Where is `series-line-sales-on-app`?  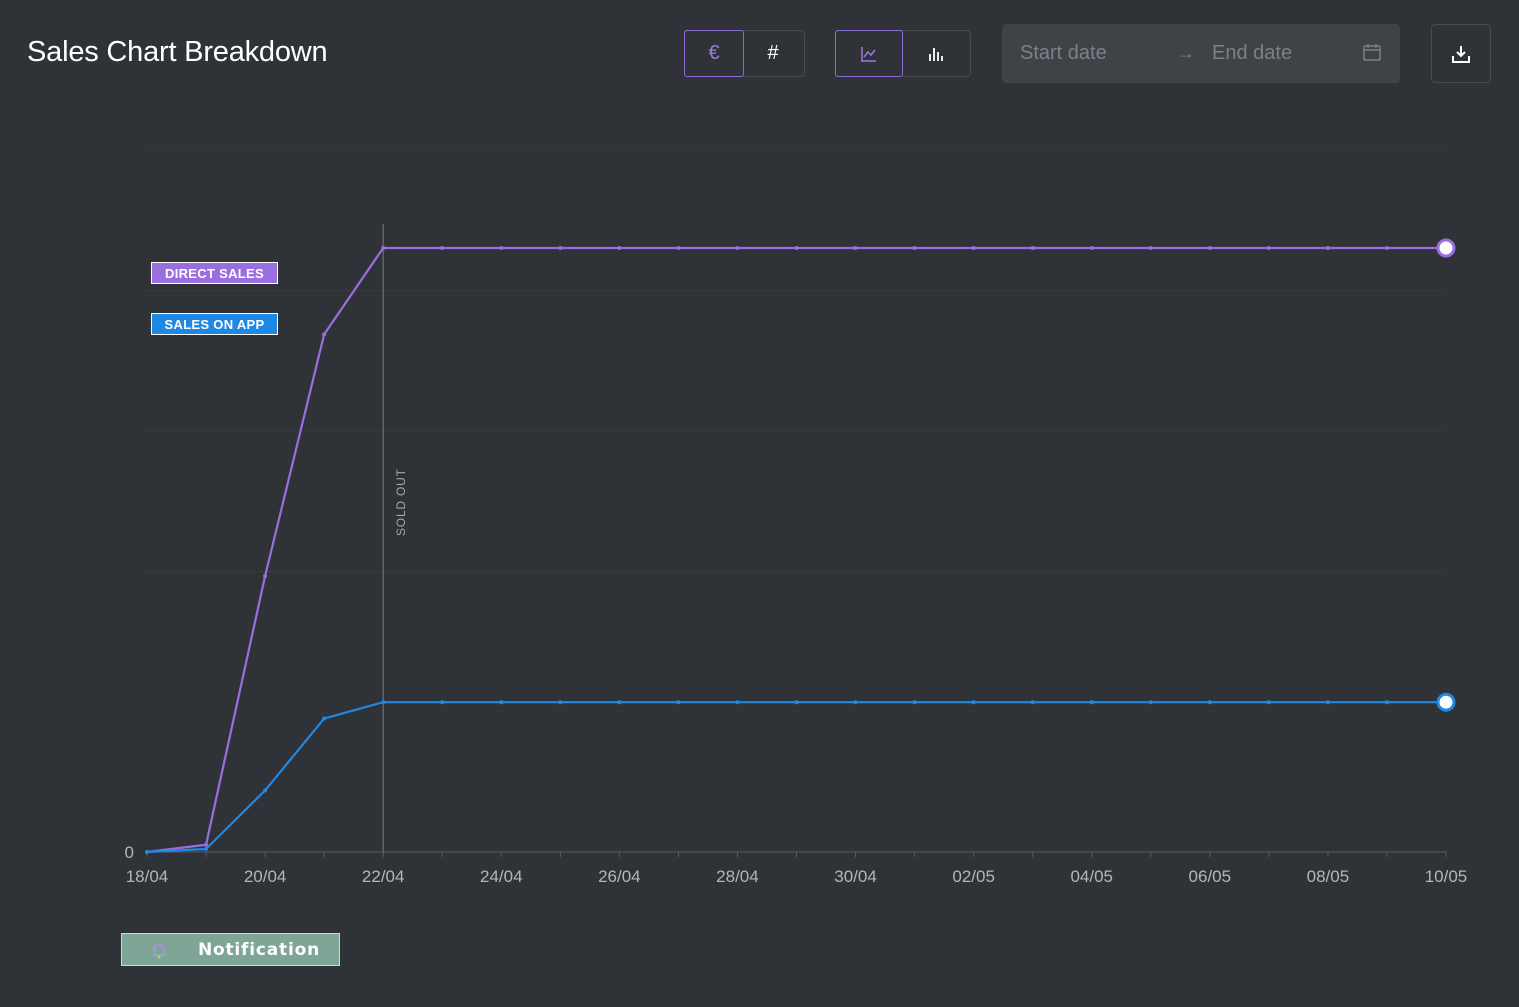 series-line-sales-on-app is located at coordinates (796, 777).